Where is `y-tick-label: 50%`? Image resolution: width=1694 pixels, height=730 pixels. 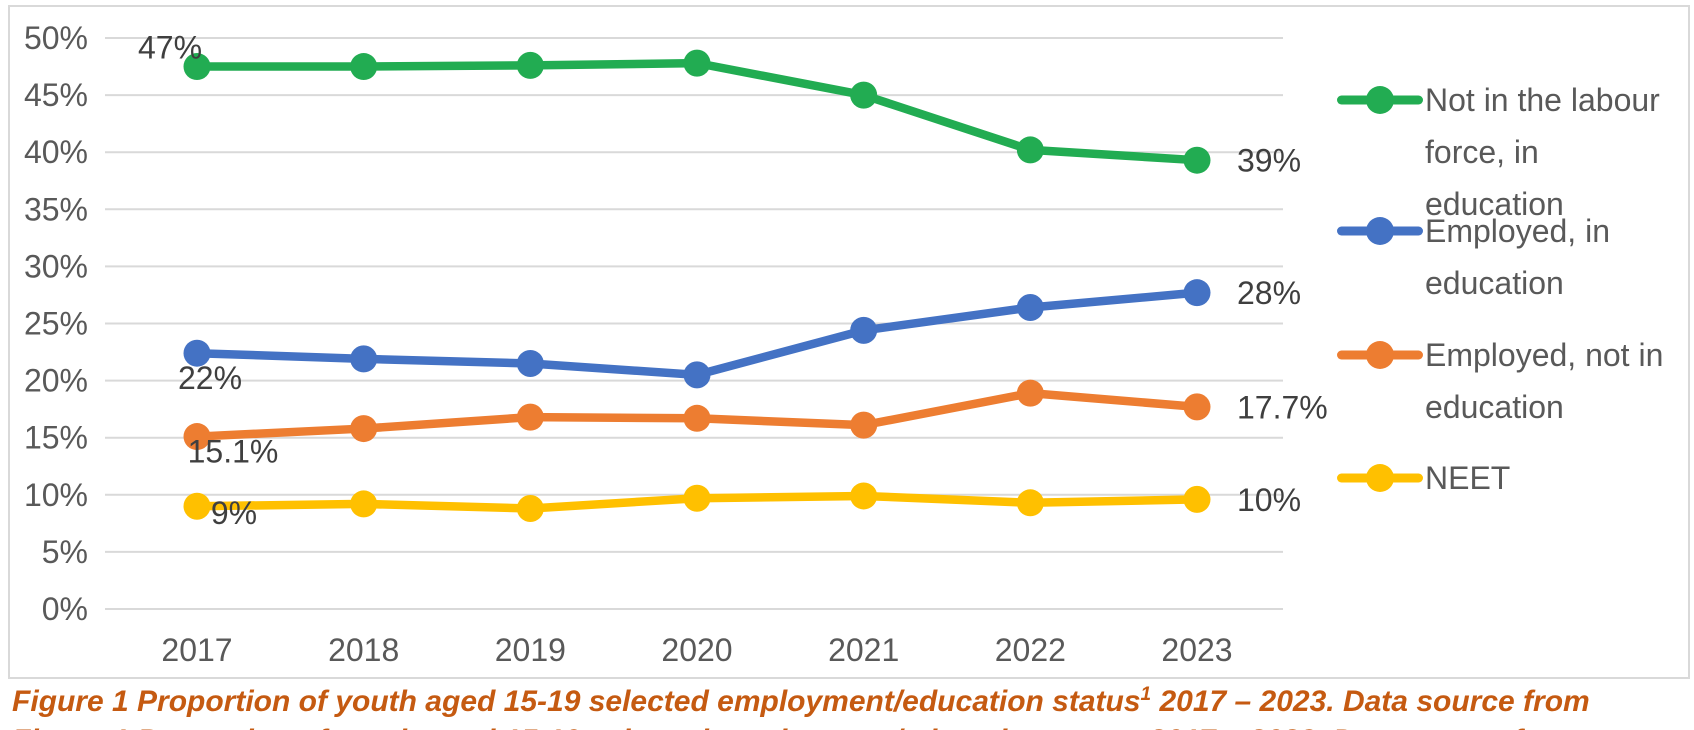
y-tick-label: 50% is located at coordinates (56, 38).